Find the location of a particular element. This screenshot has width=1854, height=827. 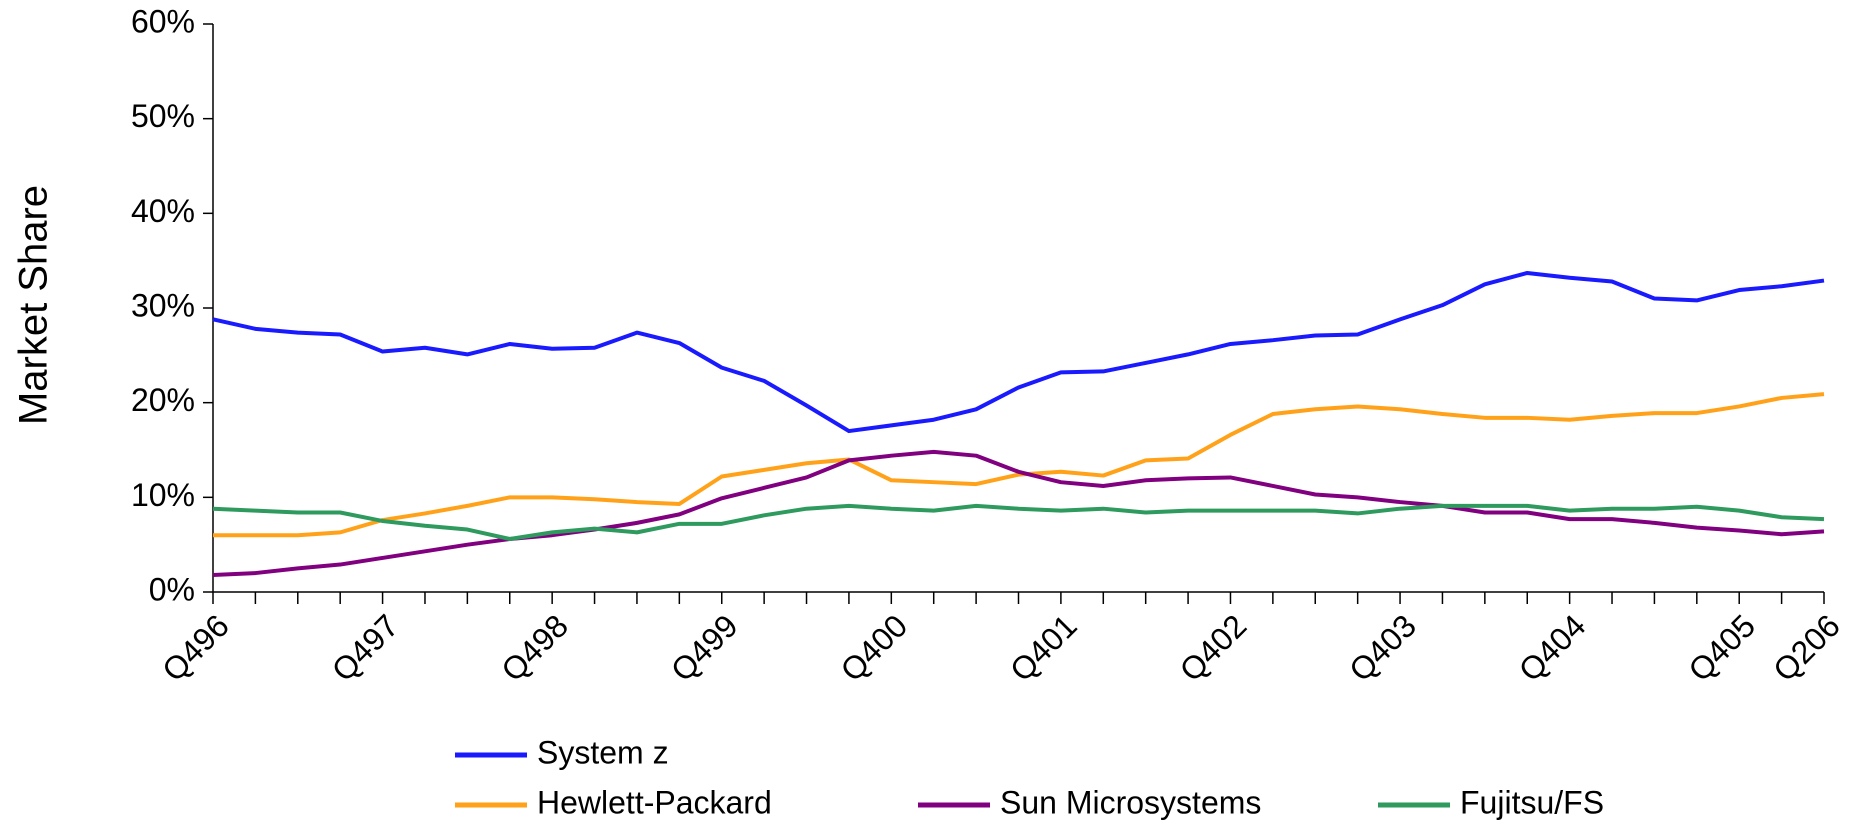

y-tick-label: 30% is located at coordinates (163, 305).